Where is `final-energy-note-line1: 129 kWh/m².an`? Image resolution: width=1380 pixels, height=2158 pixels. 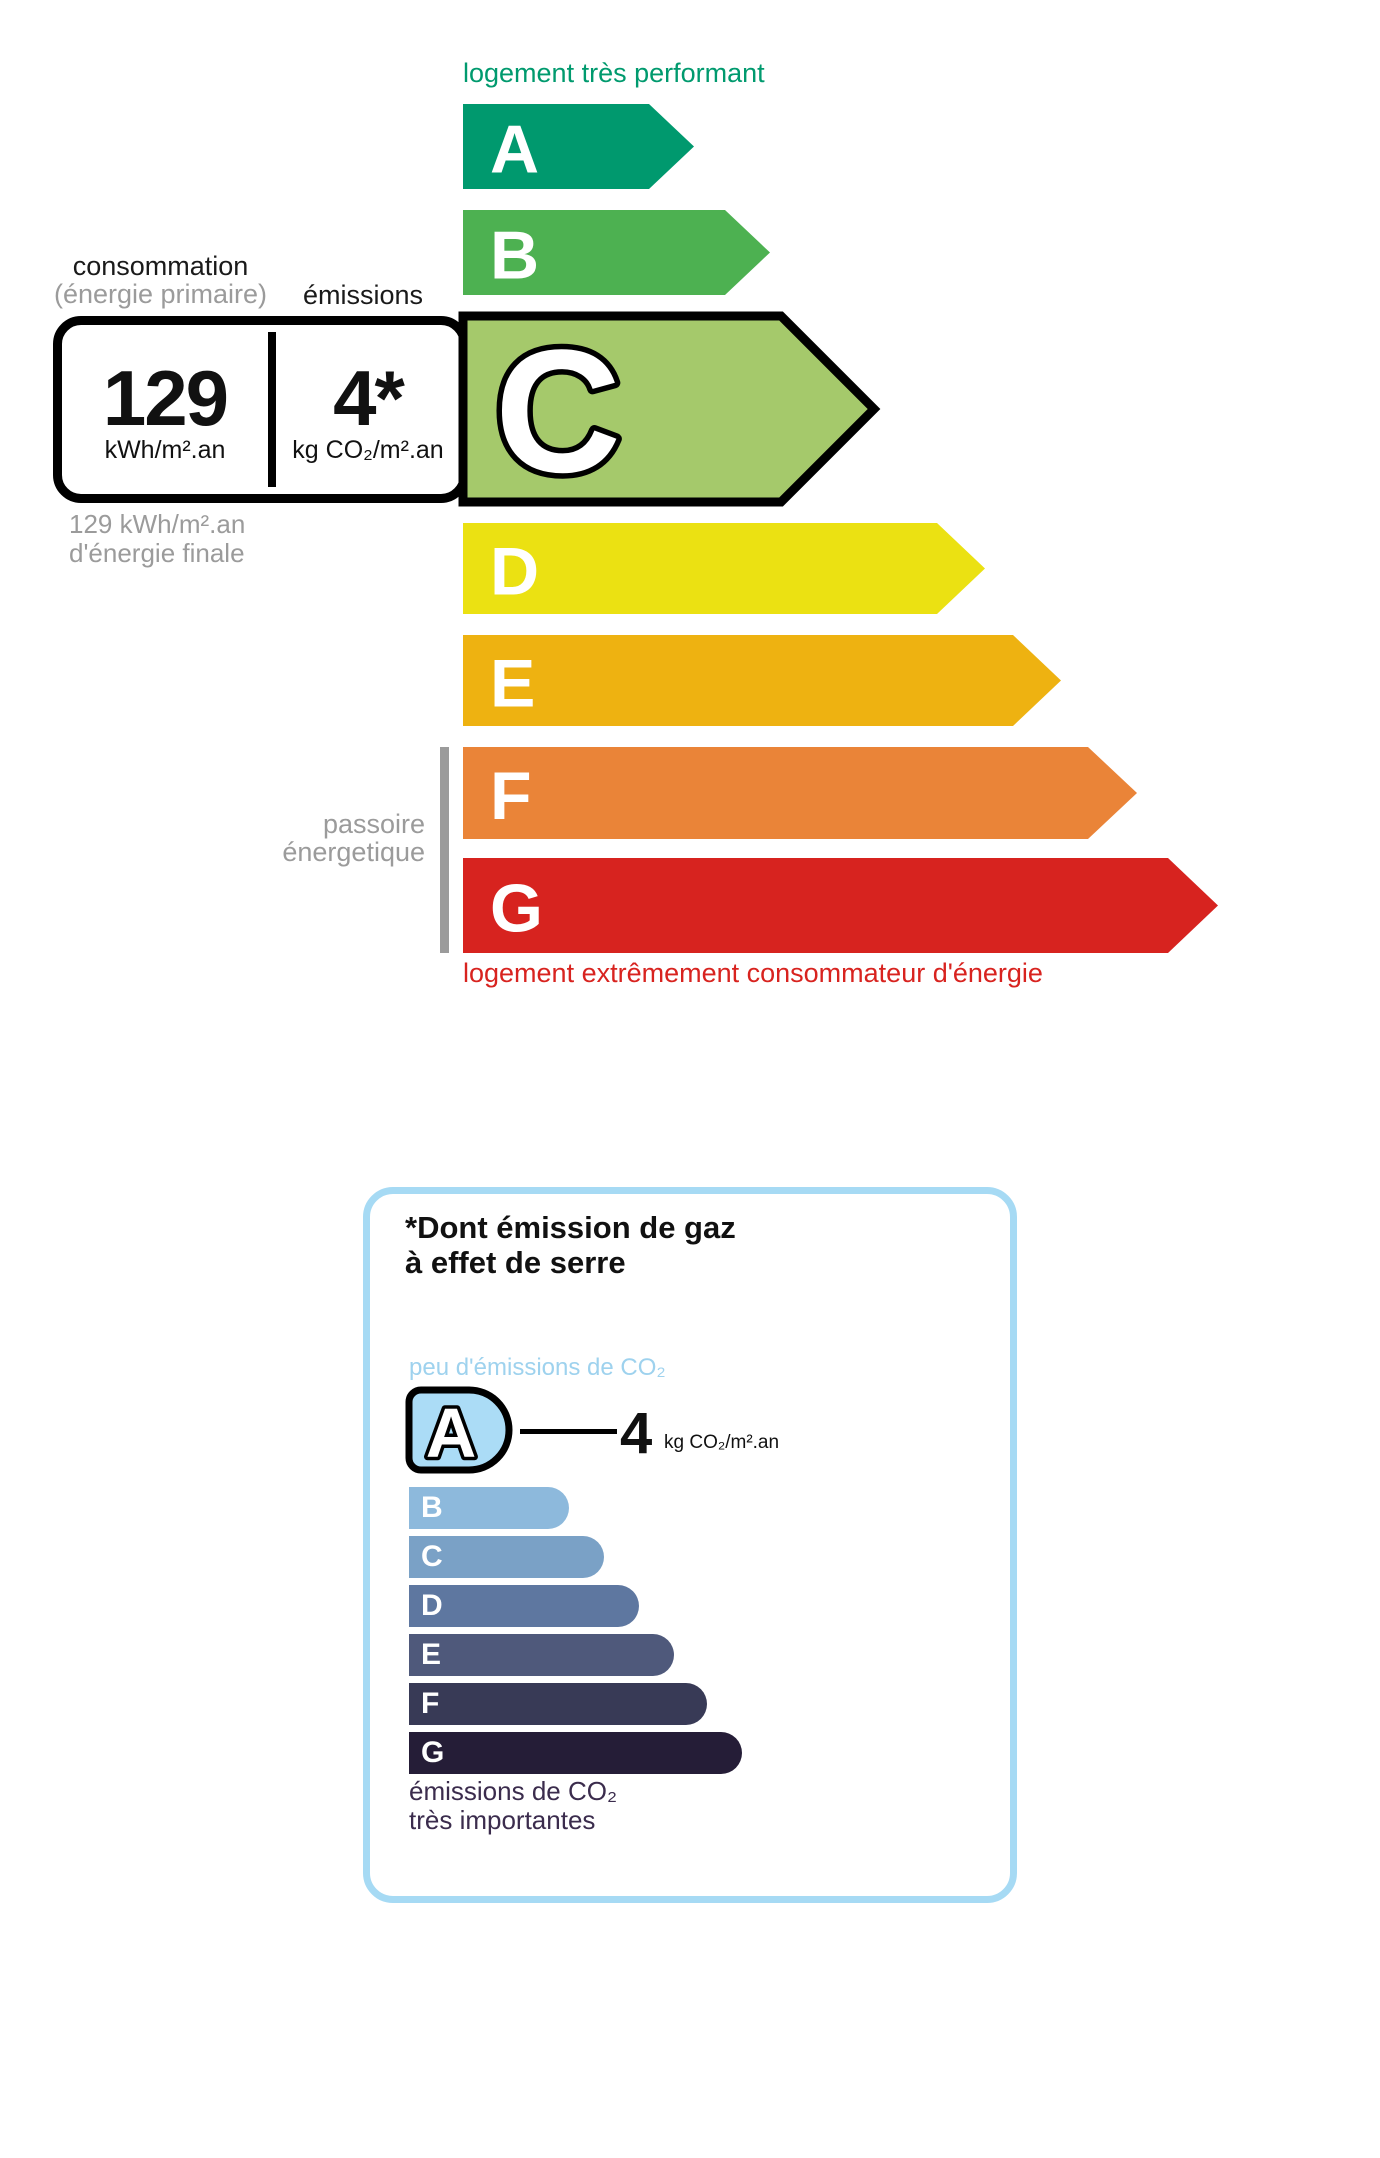
final-energy-note-line1: 129 kWh/m².an is located at coordinates (157, 524).